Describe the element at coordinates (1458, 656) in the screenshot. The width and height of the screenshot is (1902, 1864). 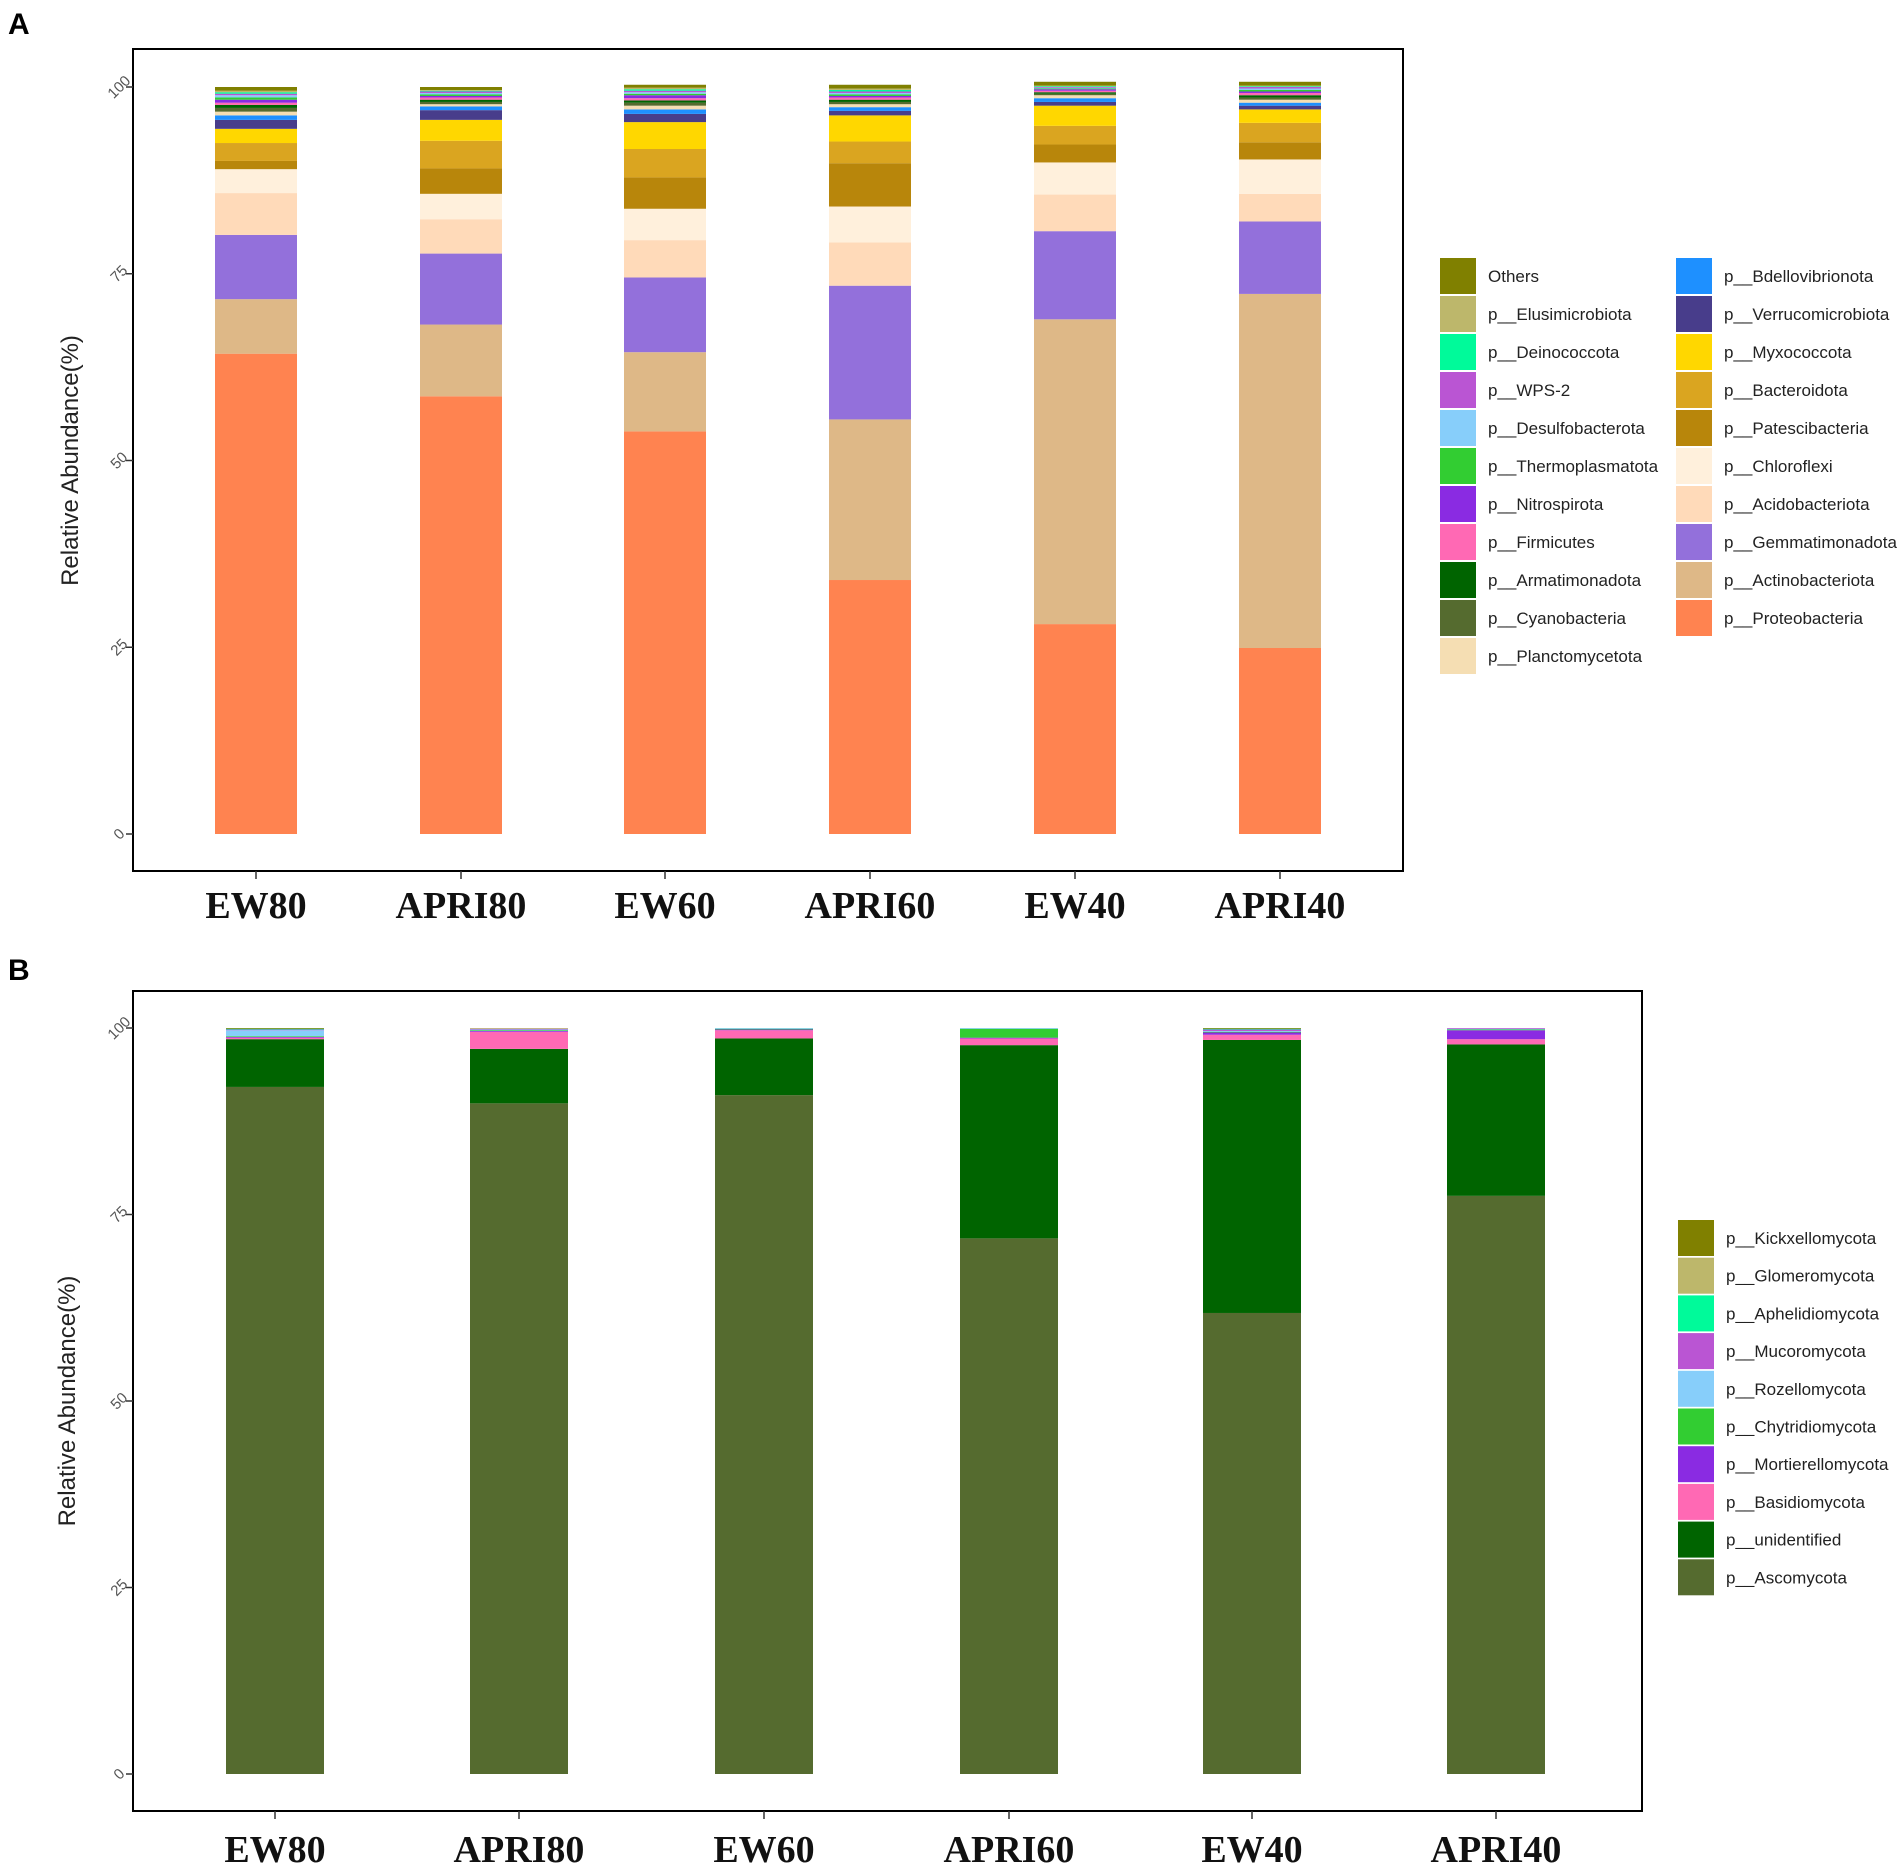
I see `panel-a-legend-swatch-p-planctomycetota` at that location.